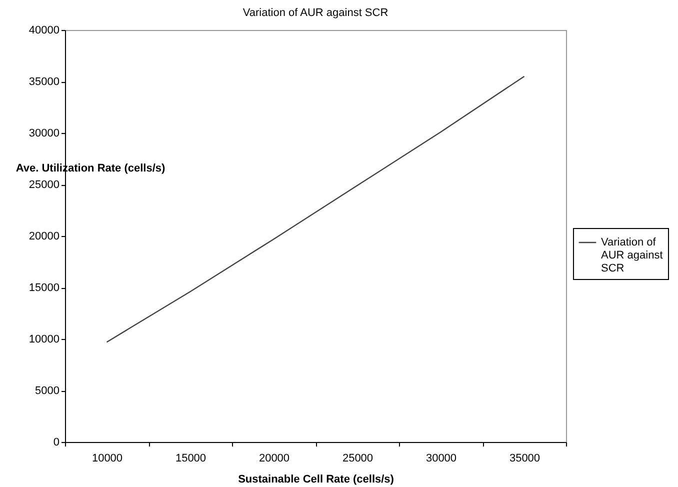  What do you see at coordinates (44, 30) in the screenshot?
I see `y-tick-label: 40000` at bounding box center [44, 30].